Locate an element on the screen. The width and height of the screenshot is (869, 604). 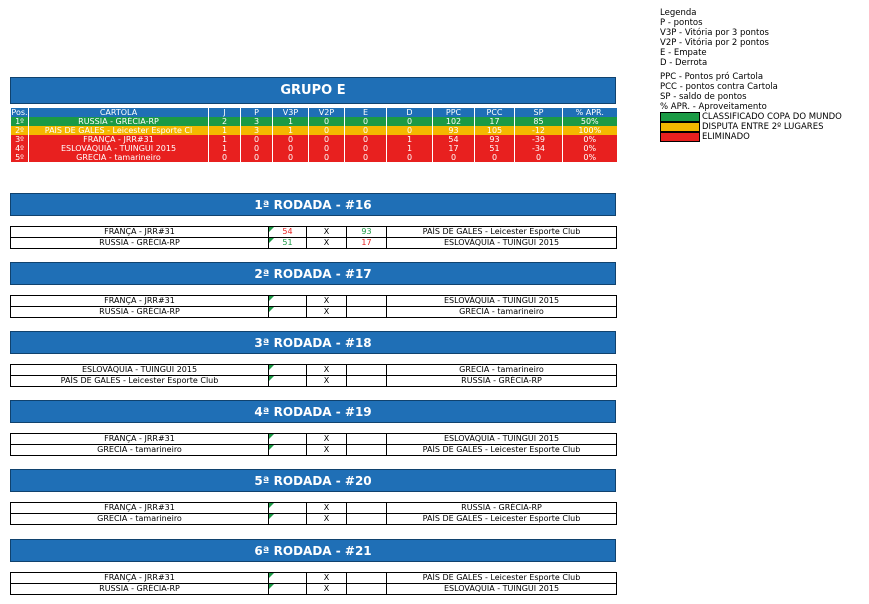
group-title: GRUPO E is located at coordinates (313, 90).